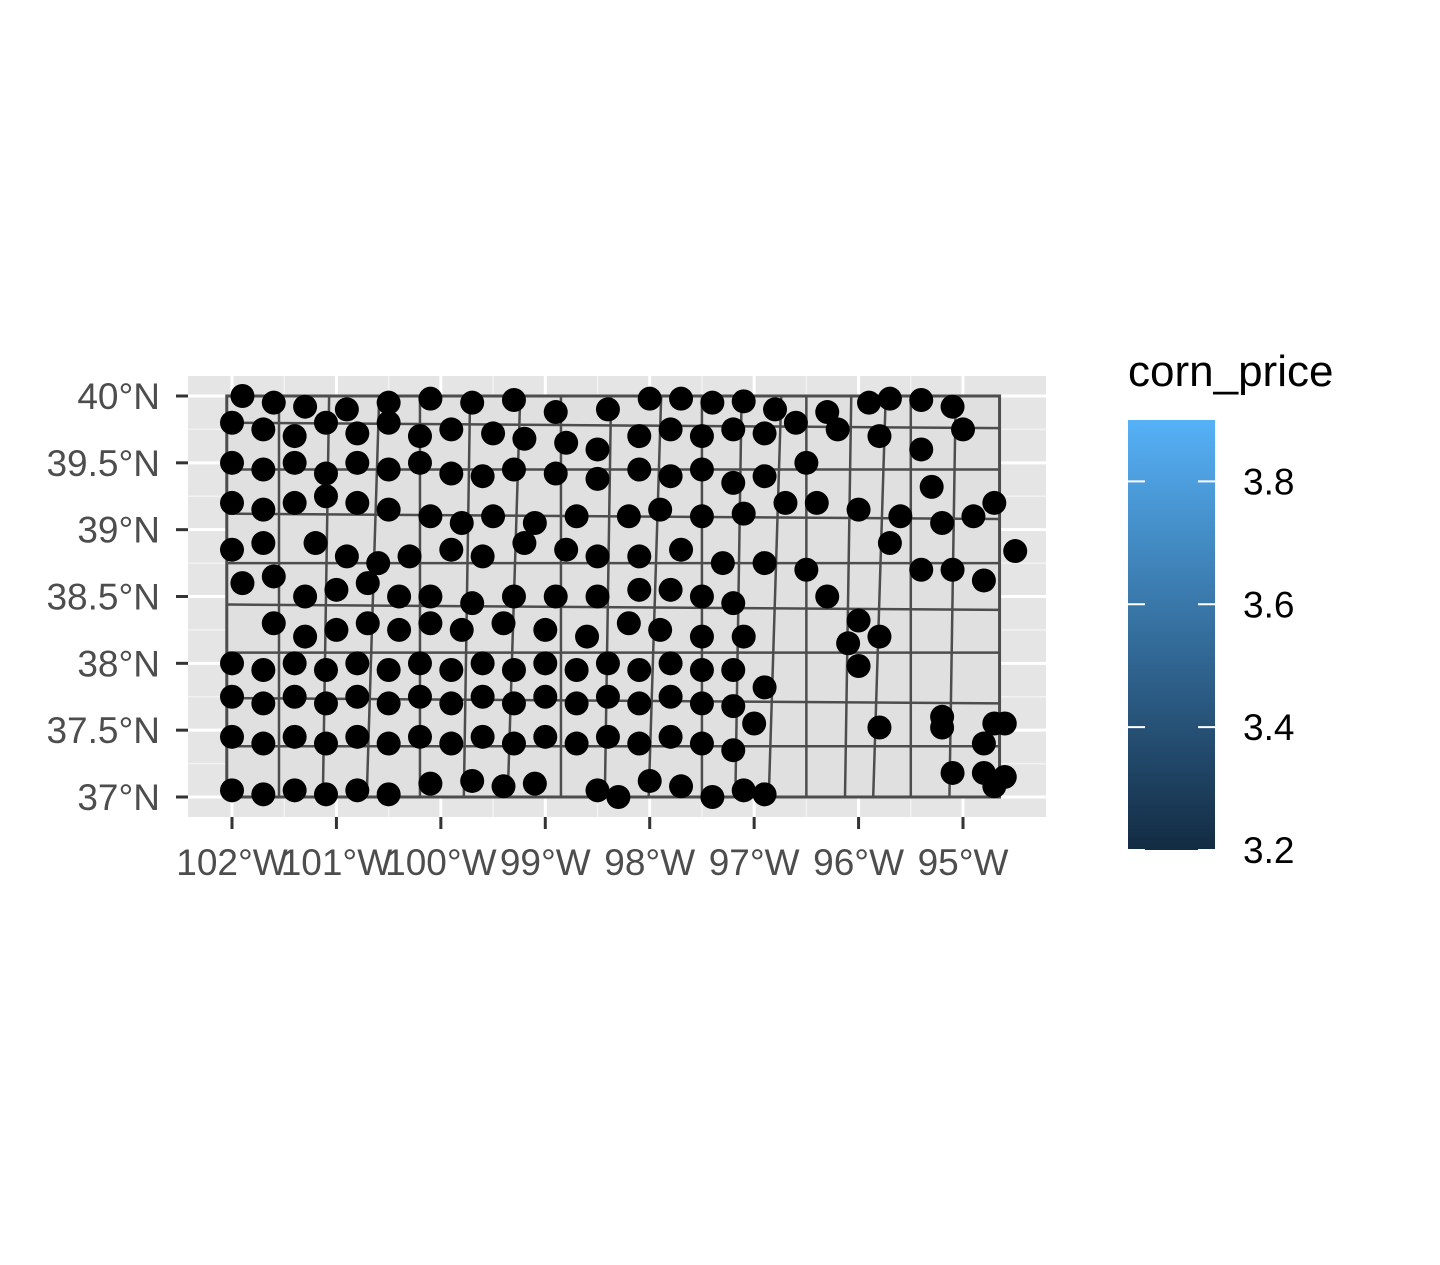 Image resolution: width=1440 pixels, height=1265 pixels. What do you see at coordinates (232, 862) in the screenshot?
I see `x-tick-label: 102°W` at bounding box center [232, 862].